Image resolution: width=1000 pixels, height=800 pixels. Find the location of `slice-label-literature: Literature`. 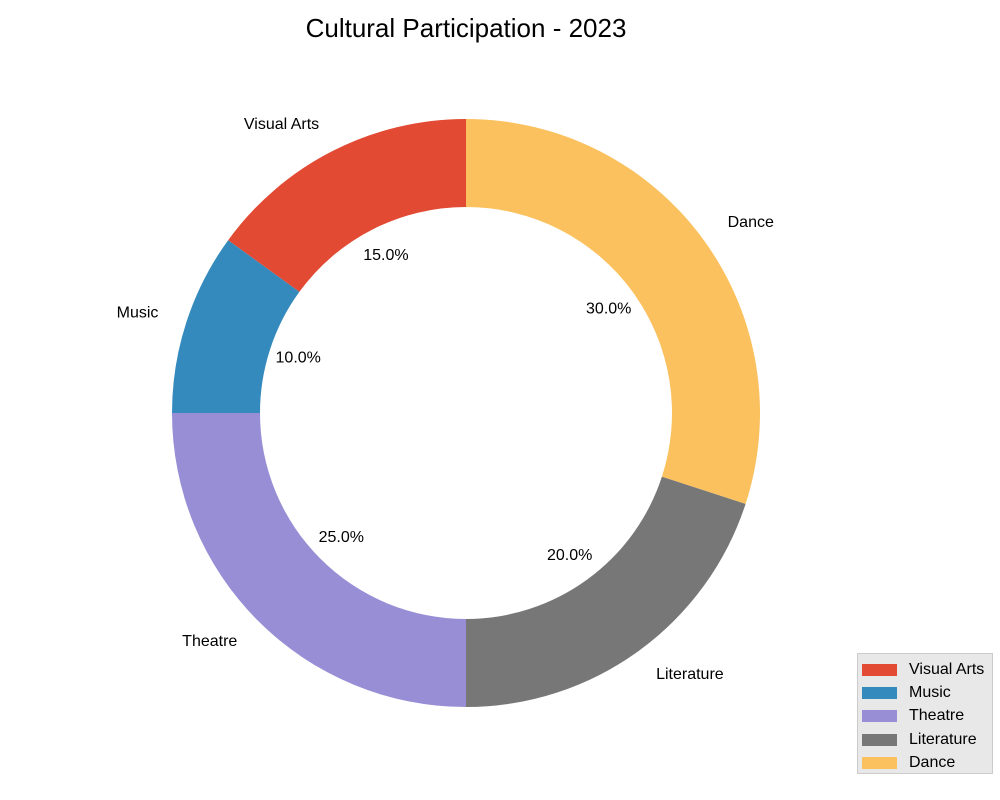

slice-label-literature: Literature is located at coordinates (690, 674).